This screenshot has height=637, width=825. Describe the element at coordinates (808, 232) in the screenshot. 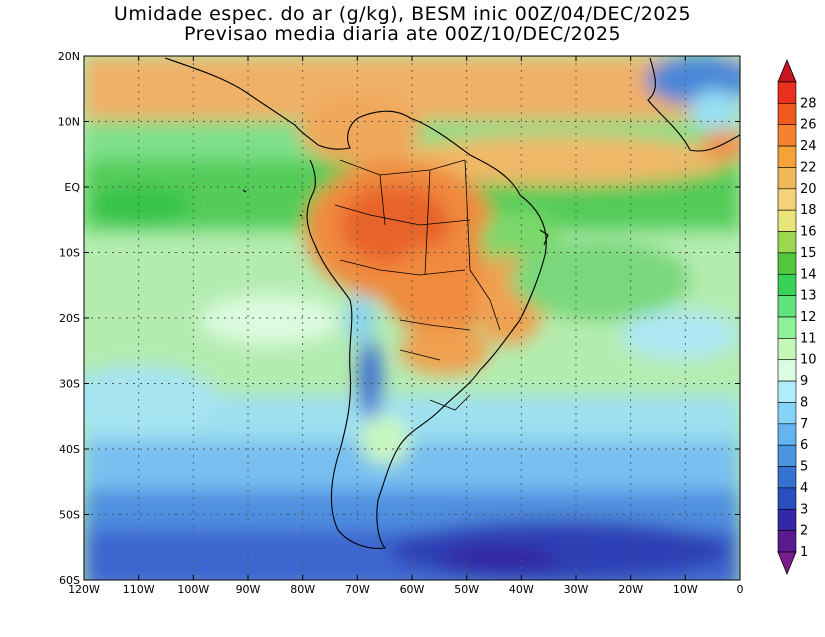

I see `colorbar-label: 16` at that location.